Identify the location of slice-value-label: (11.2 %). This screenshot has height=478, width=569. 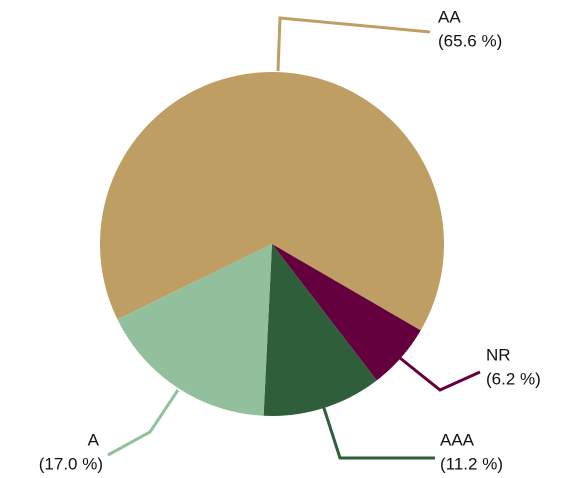
(471, 463).